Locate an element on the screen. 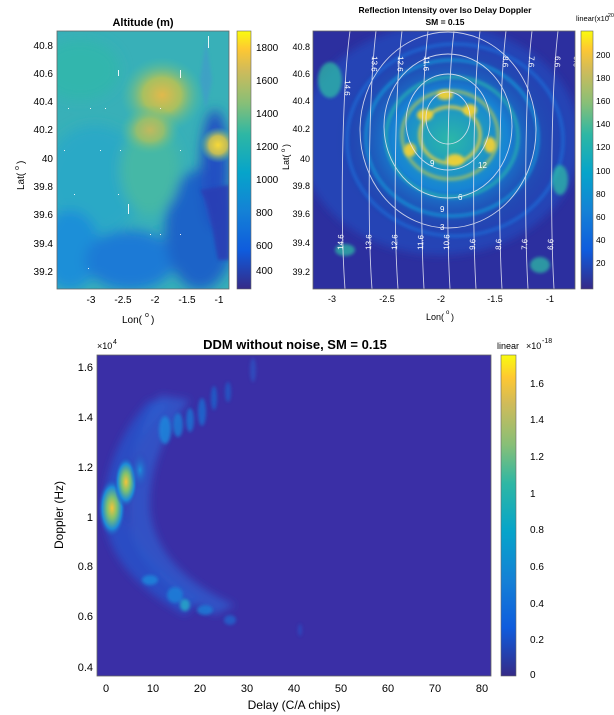 The width and height of the screenshot is (614, 715). ddm-colorbar is located at coordinates (508, 515).